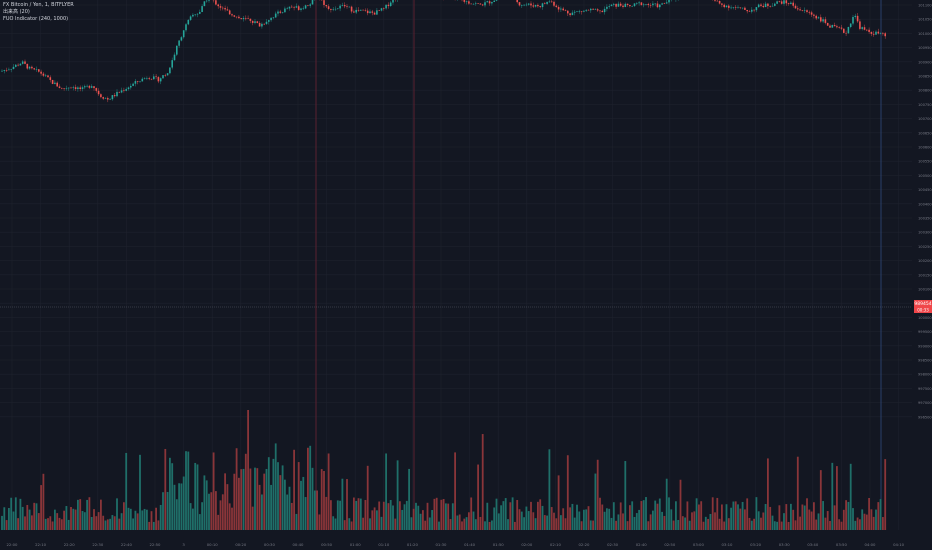 This screenshot has width=932, height=550. What do you see at coordinates (413, 544) in the screenshot?
I see `time-axis-label: 01:20` at bounding box center [413, 544].